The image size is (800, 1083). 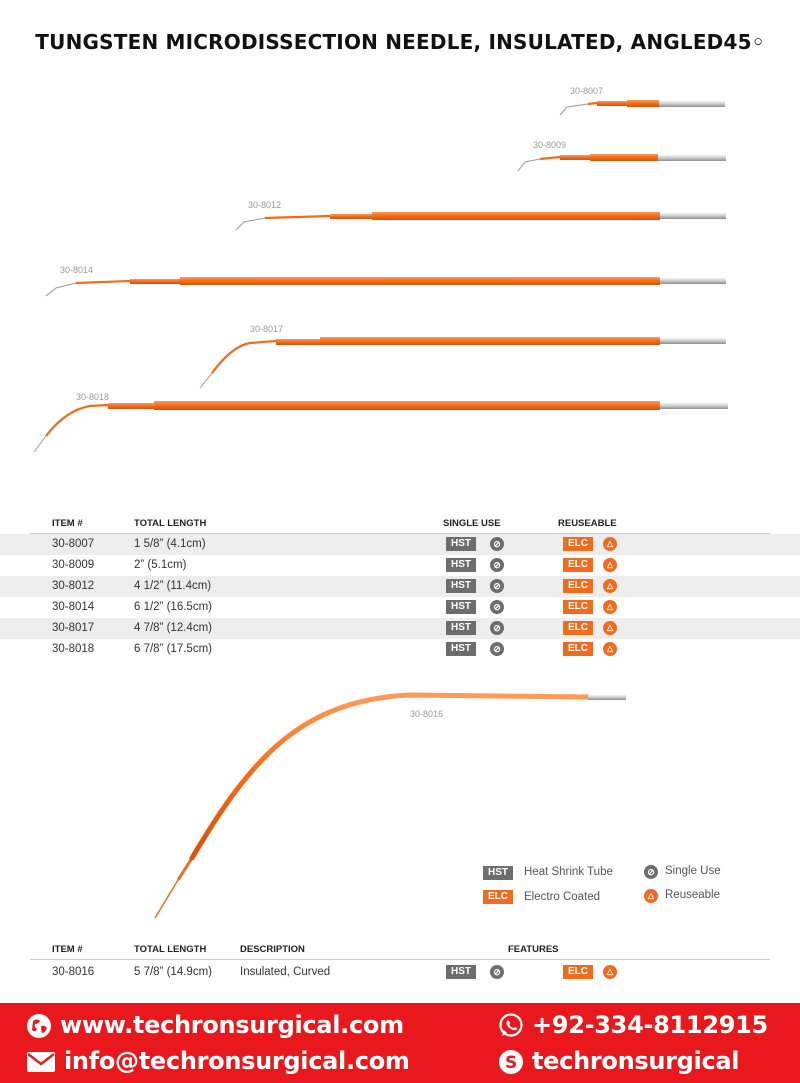 I want to click on table-row: 30-8009 2” (5.1cm) HST ⊘ ELC △, so click(x=400, y=565).